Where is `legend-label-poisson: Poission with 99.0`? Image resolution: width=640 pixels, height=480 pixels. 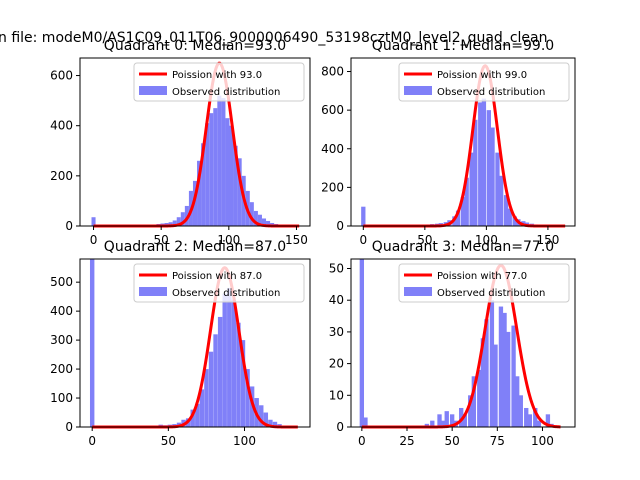
legend-label-poisson: Poission with 99.0 is located at coordinates (482, 75).